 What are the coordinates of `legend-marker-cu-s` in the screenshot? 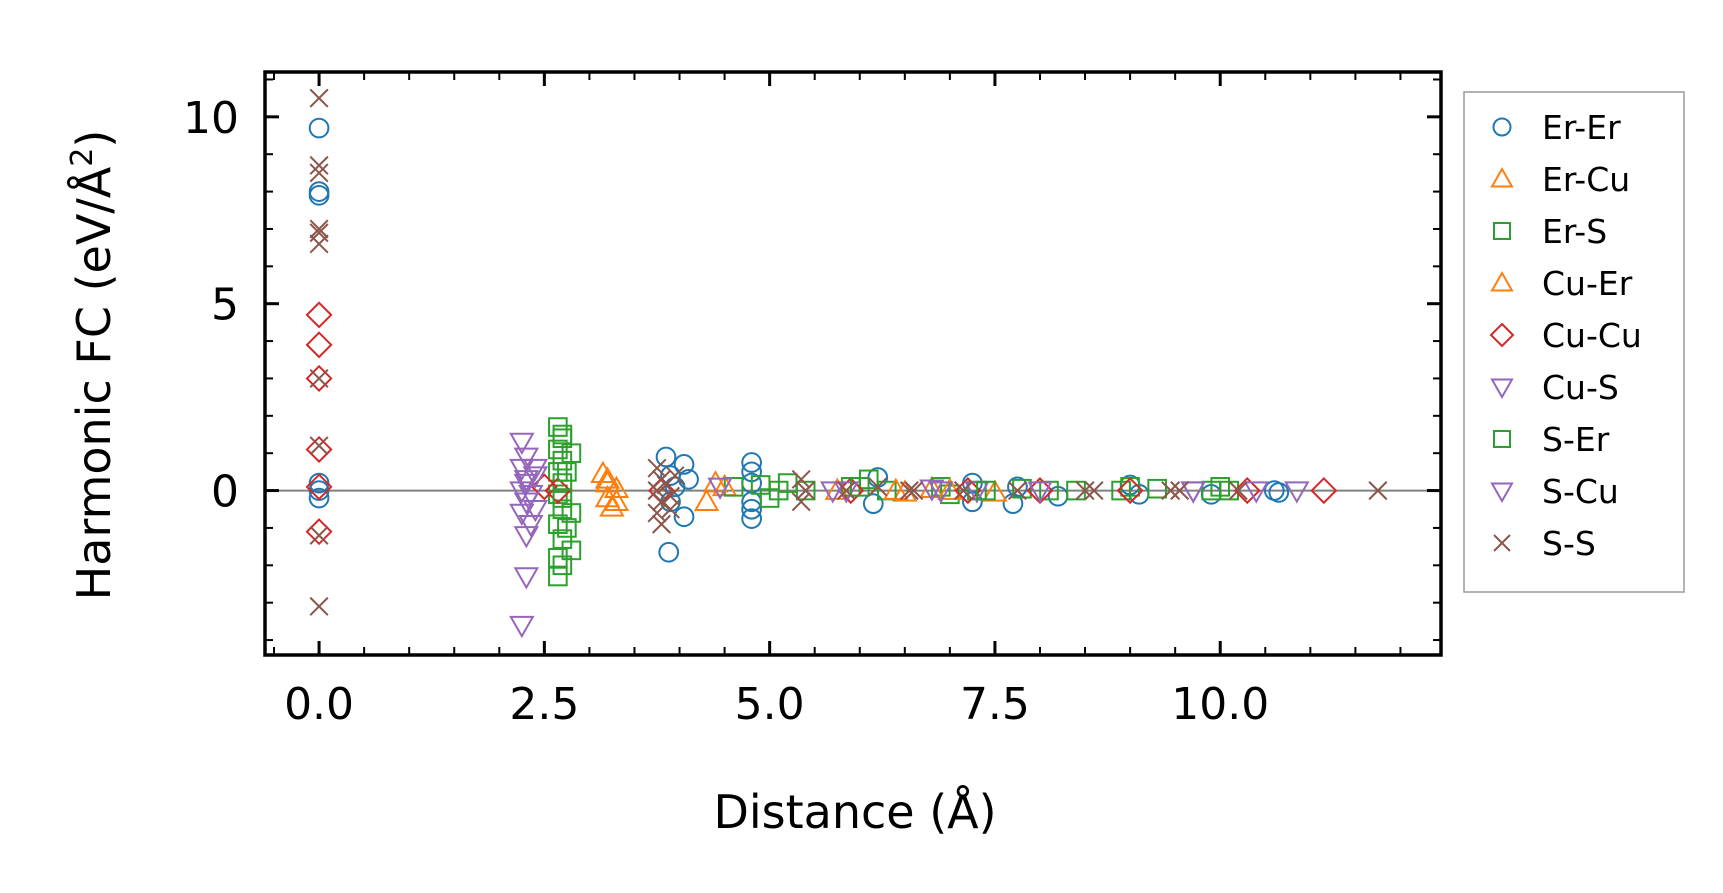 It's located at (1502, 389).